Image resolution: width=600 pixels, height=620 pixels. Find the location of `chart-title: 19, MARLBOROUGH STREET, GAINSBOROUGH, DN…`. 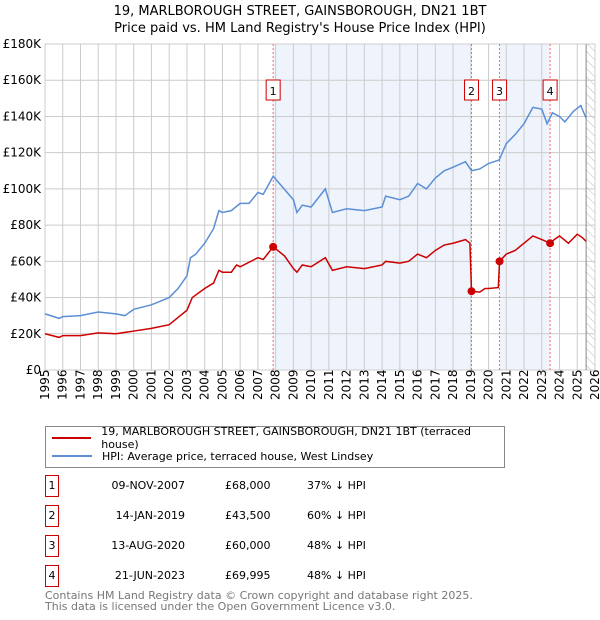

chart-title: 19, MARLBOROUGH STREET, GAINSBOROUGH, DN… is located at coordinates (300, 11).